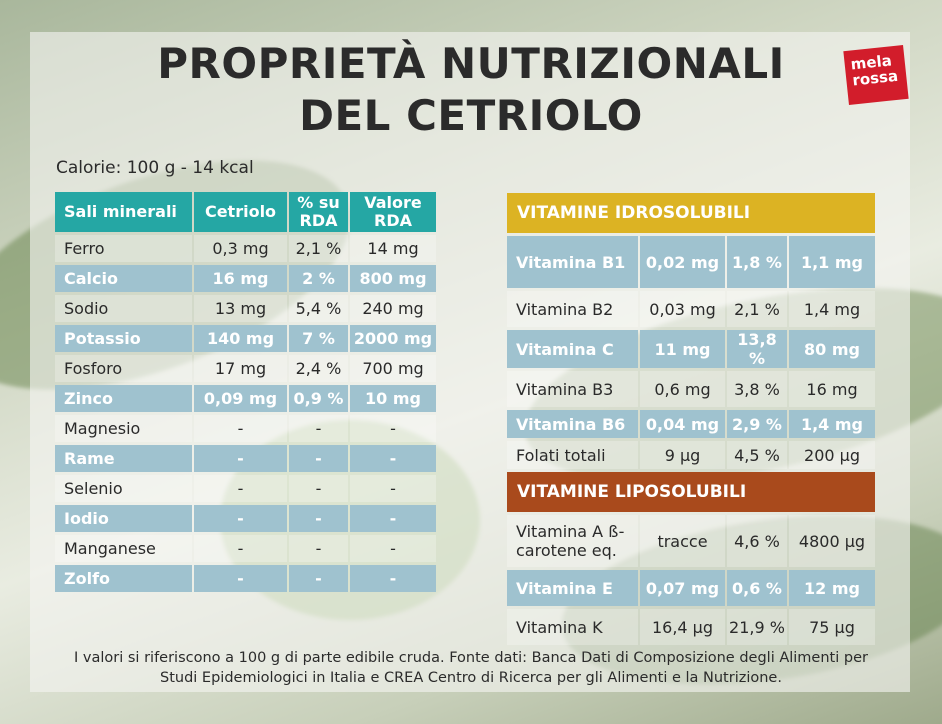  I want to click on table-row: Zinco 0,09 mg 0,9 % 10 mg, so click(245, 398).